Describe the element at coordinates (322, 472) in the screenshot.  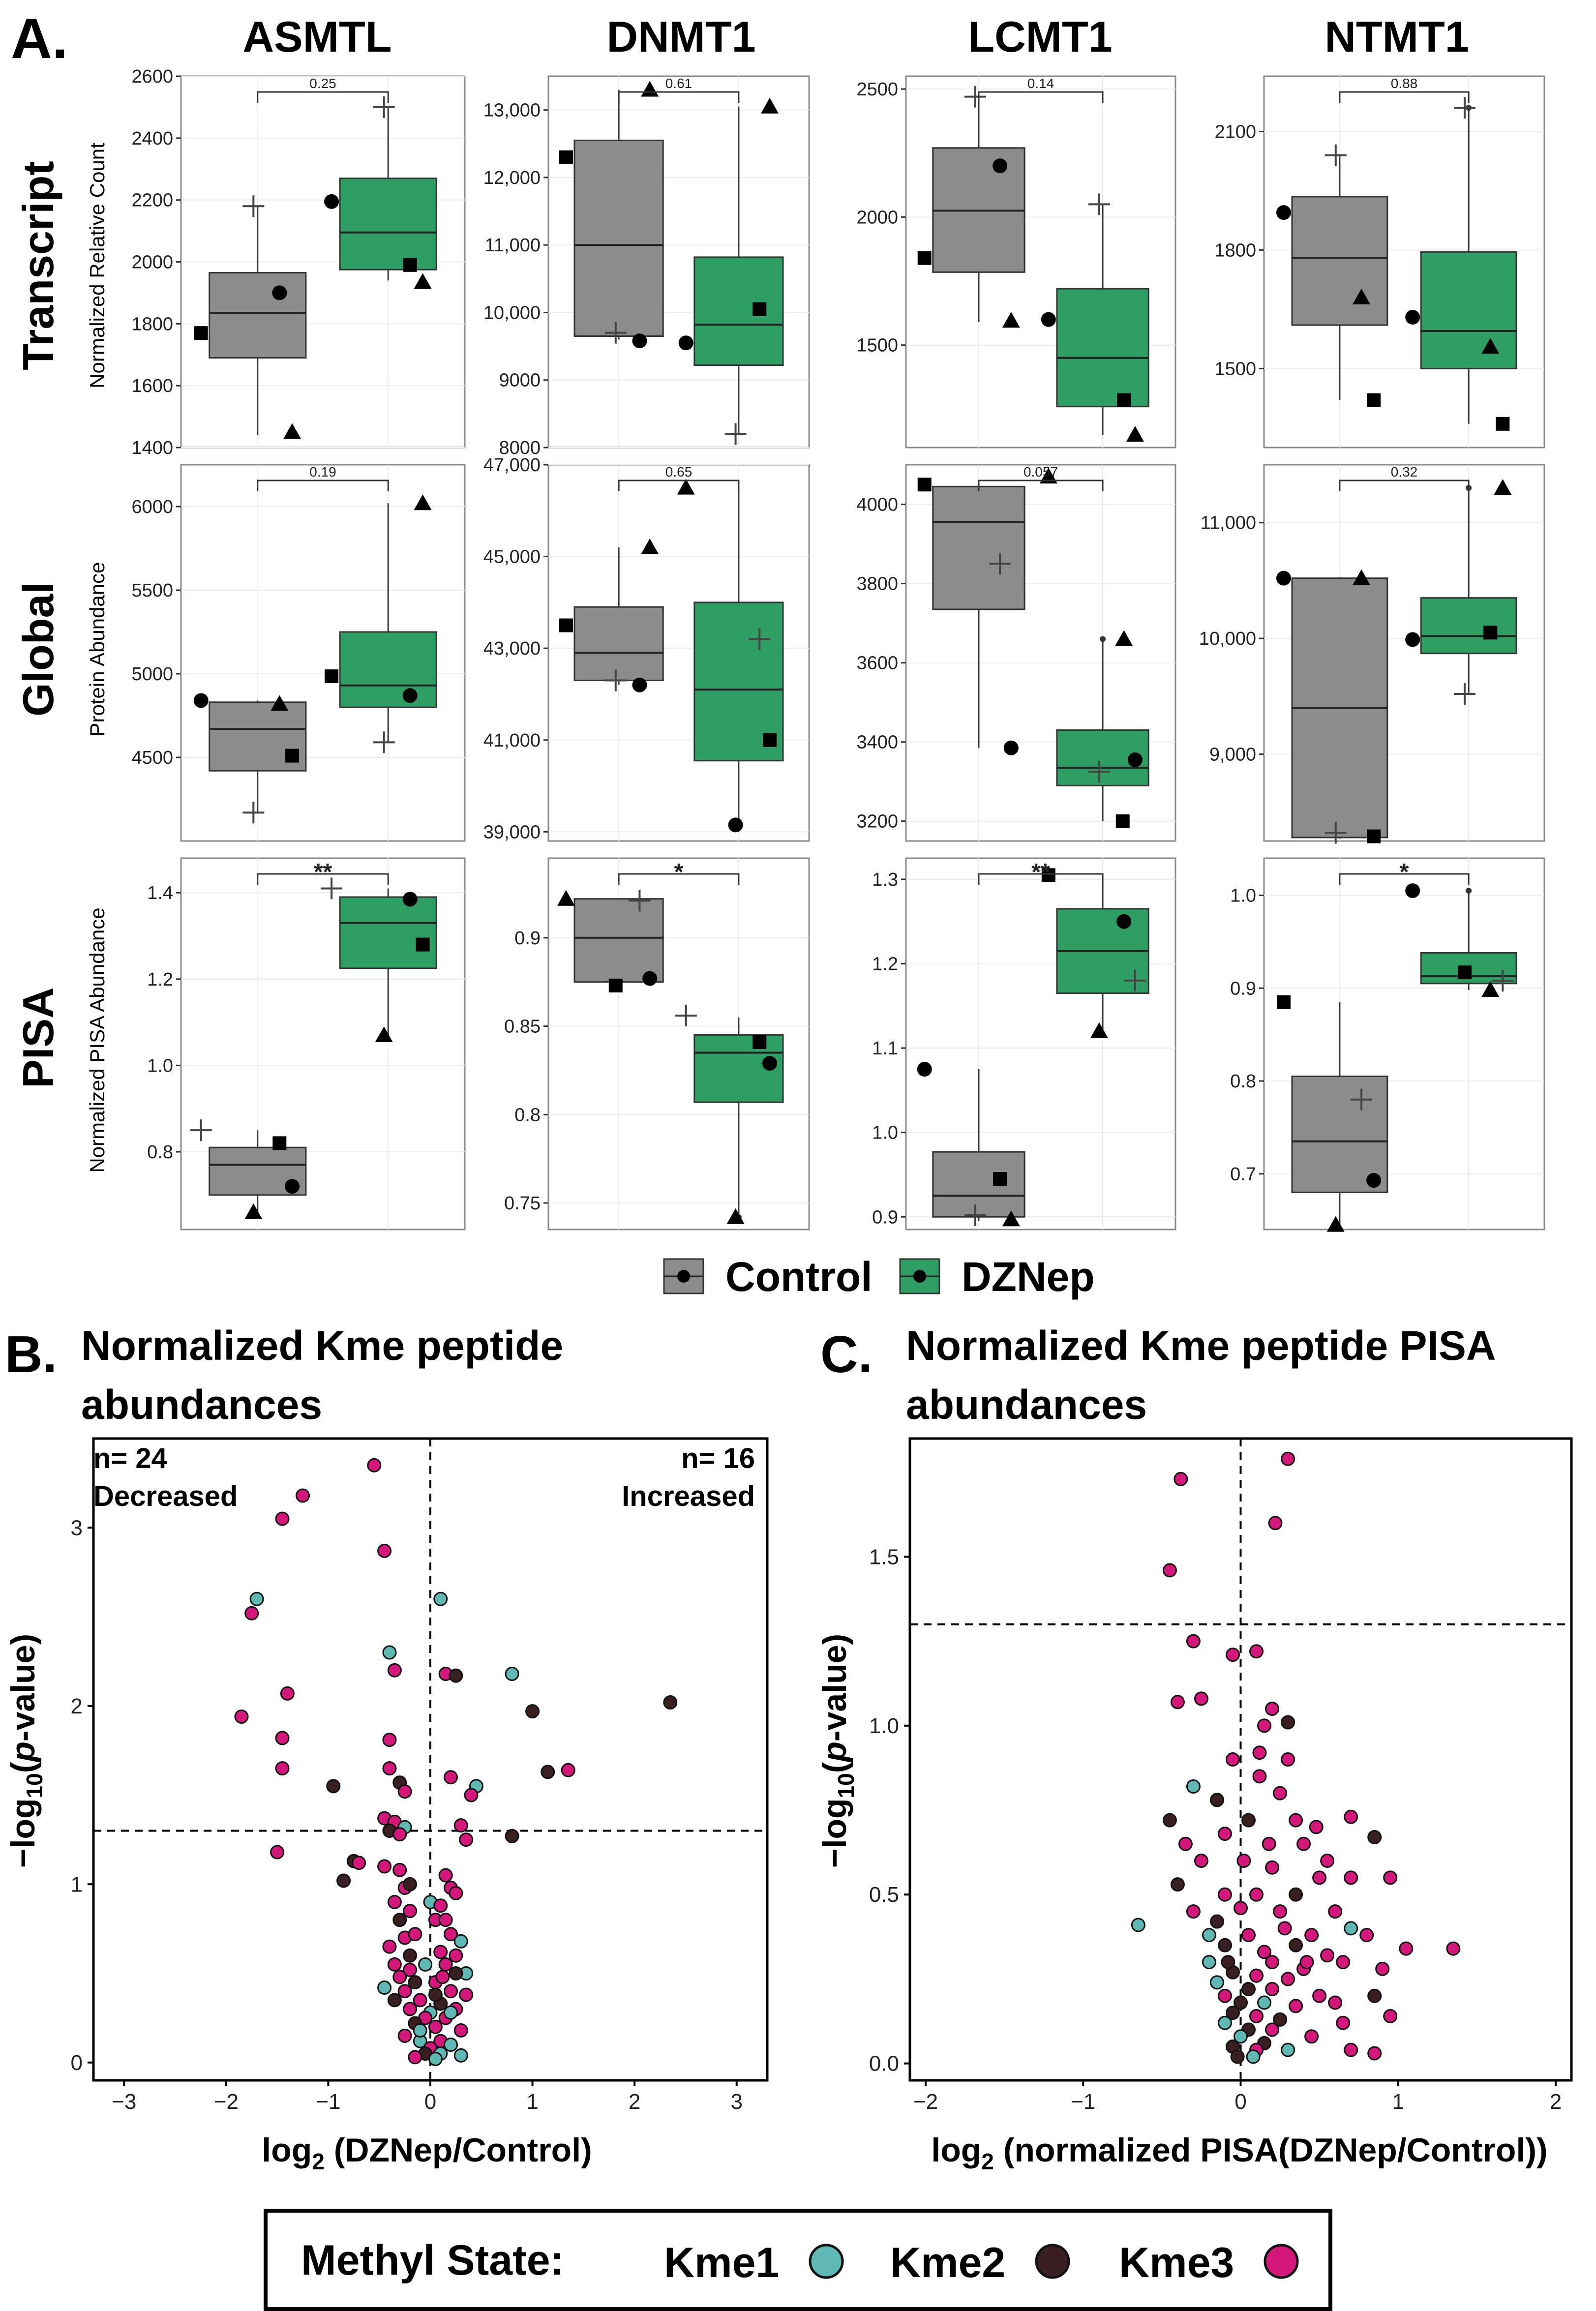
I see `p-value-label: 0.19` at that location.